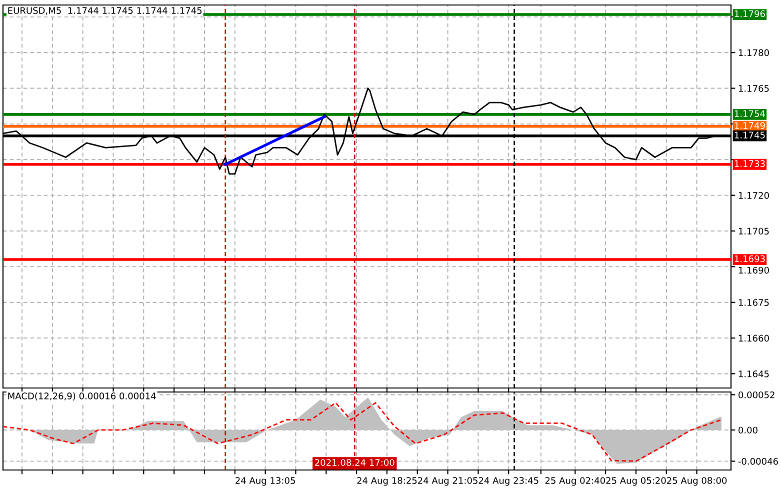 This screenshot has width=781, height=489. I want to click on y-tick-label: 1.1660, so click(753, 338).